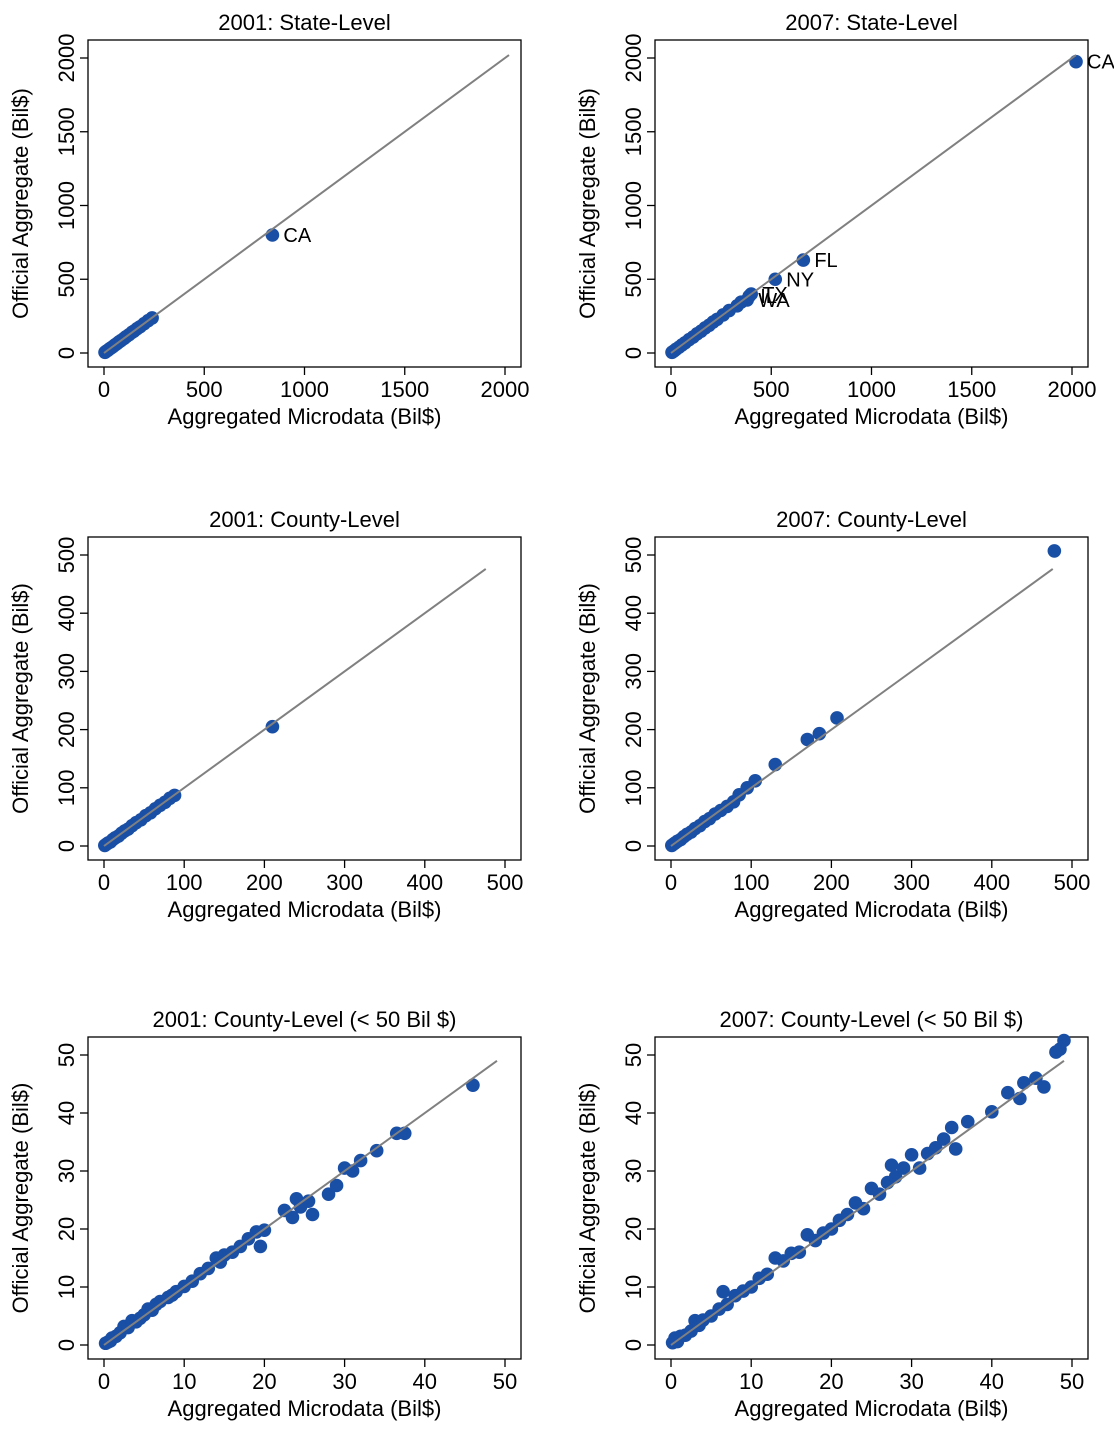  What do you see at coordinates (633, 729) in the screenshot?
I see `y-tick-label: 200` at bounding box center [633, 729].